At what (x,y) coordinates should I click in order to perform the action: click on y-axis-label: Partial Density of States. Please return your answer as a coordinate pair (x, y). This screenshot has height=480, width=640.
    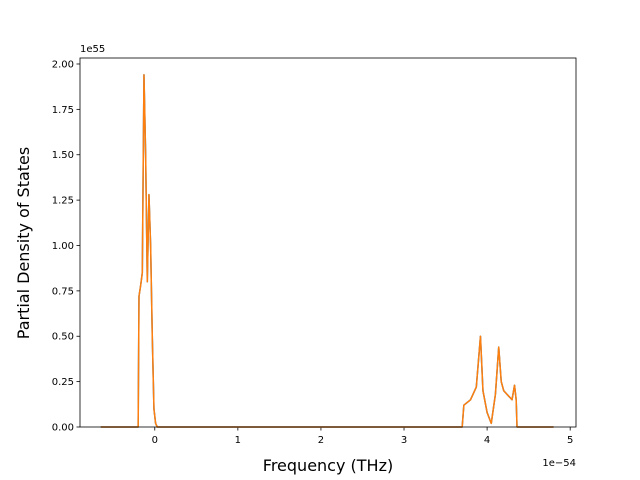
    Looking at the image, I should click on (23, 243).